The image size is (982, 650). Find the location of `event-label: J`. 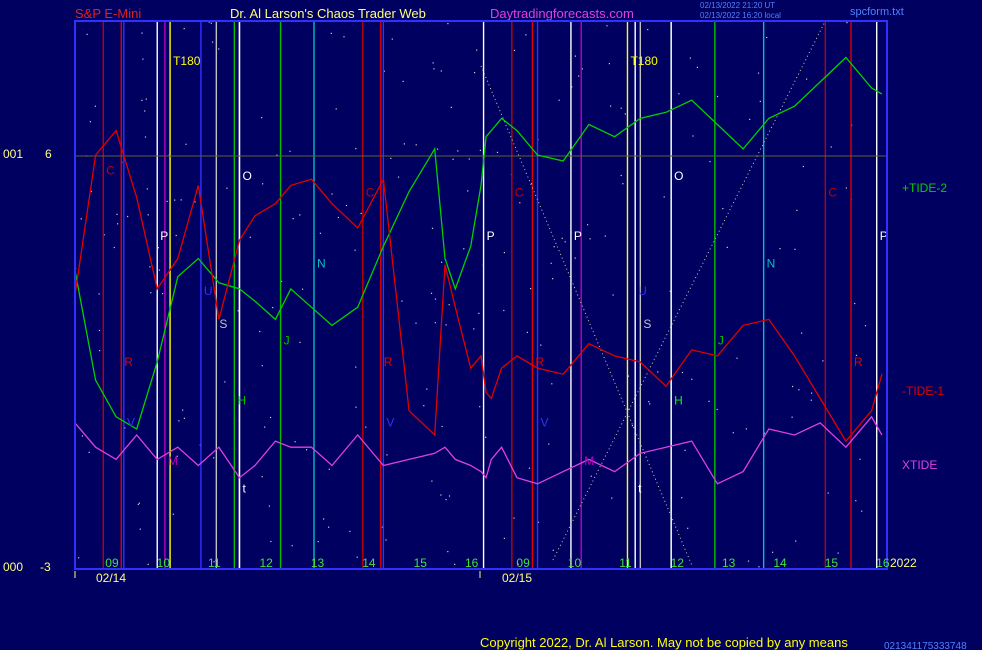

event-label: J is located at coordinates (721, 340).